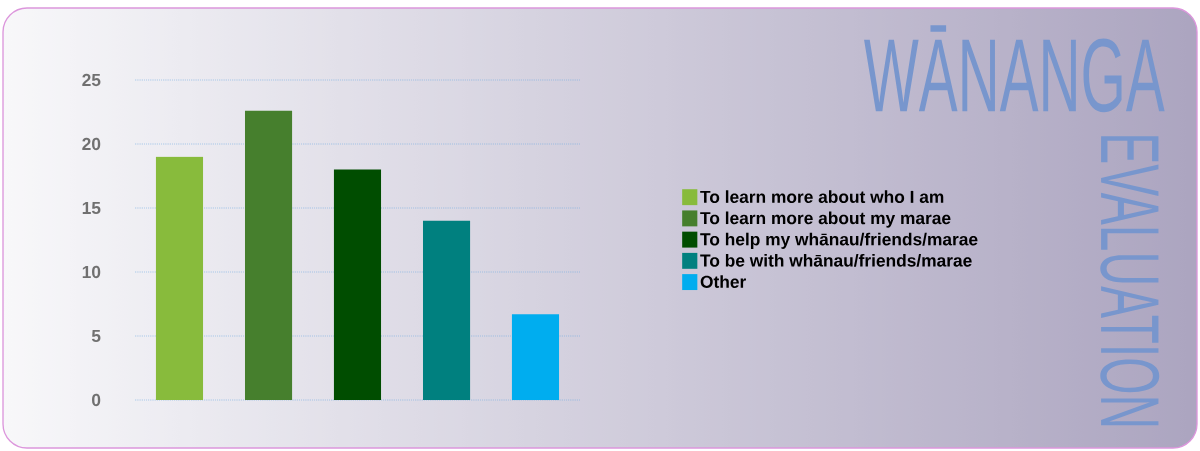 The width and height of the screenshot is (1200, 451). What do you see at coordinates (91, 272) in the screenshot?
I see `y-tick-label: 10` at bounding box center [91, 272].